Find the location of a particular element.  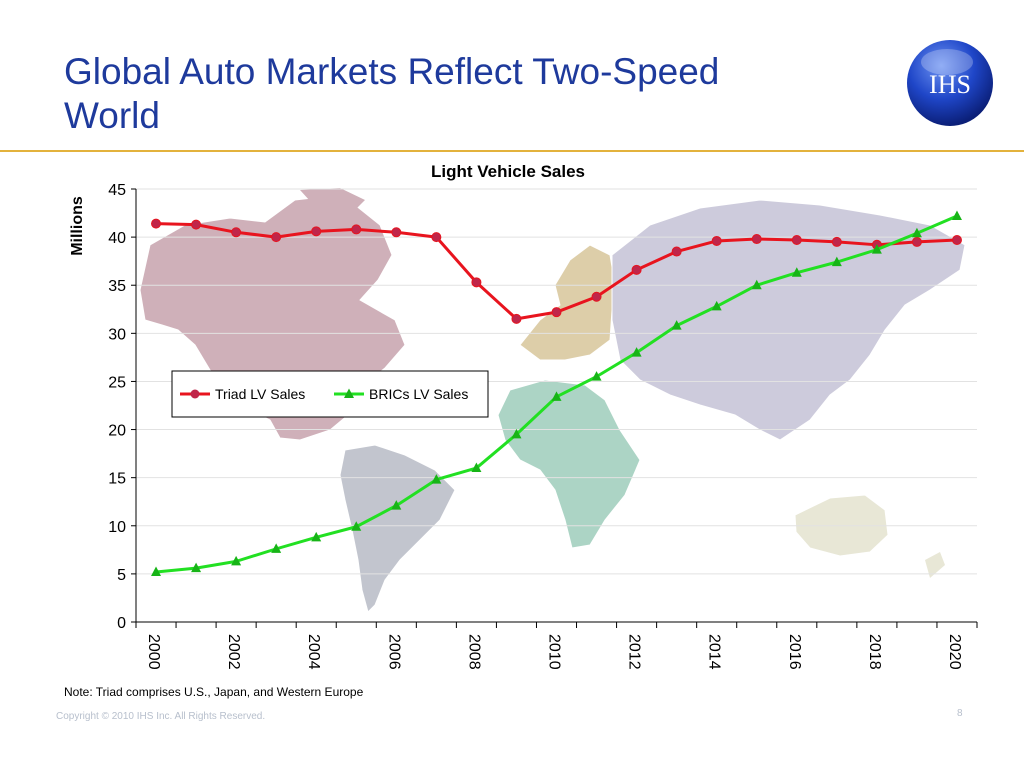

legend-triad-label: Triad LV Sales is located at coordinates (260, 394).